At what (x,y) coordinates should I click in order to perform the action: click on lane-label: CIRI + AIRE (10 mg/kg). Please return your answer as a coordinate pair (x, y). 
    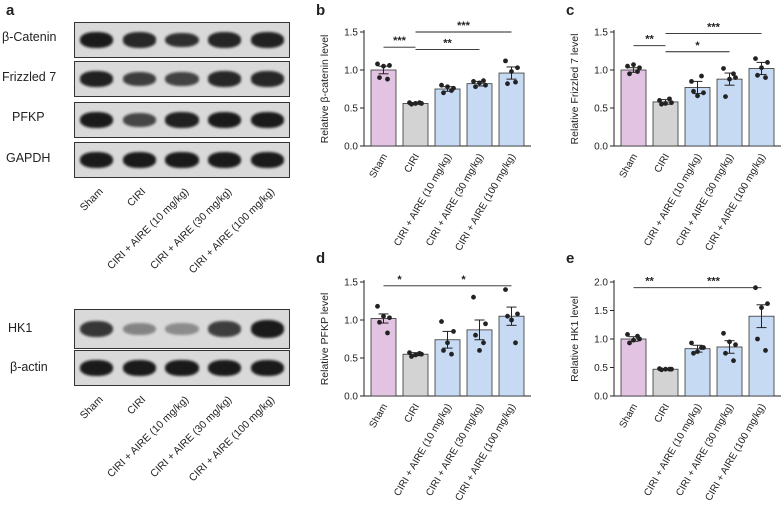
    Looking at the image, I should click on (148, 437).